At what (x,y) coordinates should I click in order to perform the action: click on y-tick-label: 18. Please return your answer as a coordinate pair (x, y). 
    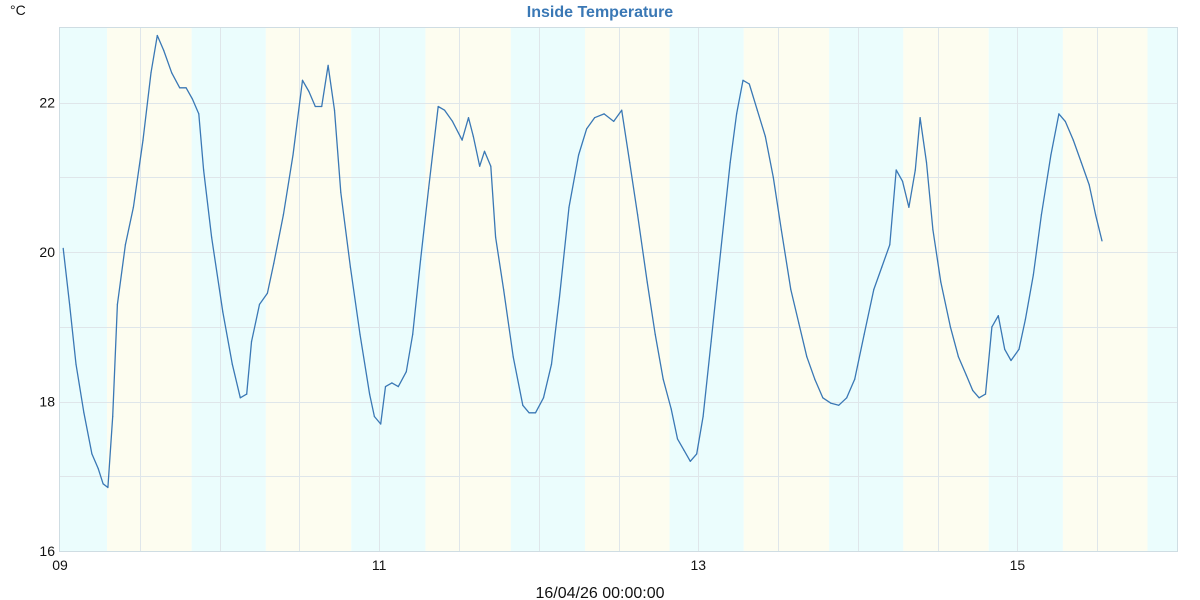
    Looking at the image, I should click on (47, 402).